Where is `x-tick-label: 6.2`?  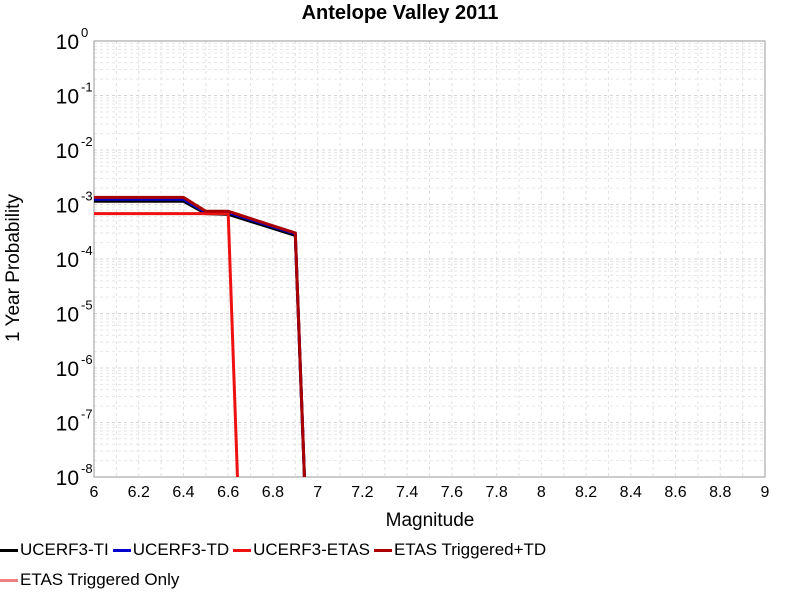 x-tick-label: 6.2 is located at coordinates (139, 492).